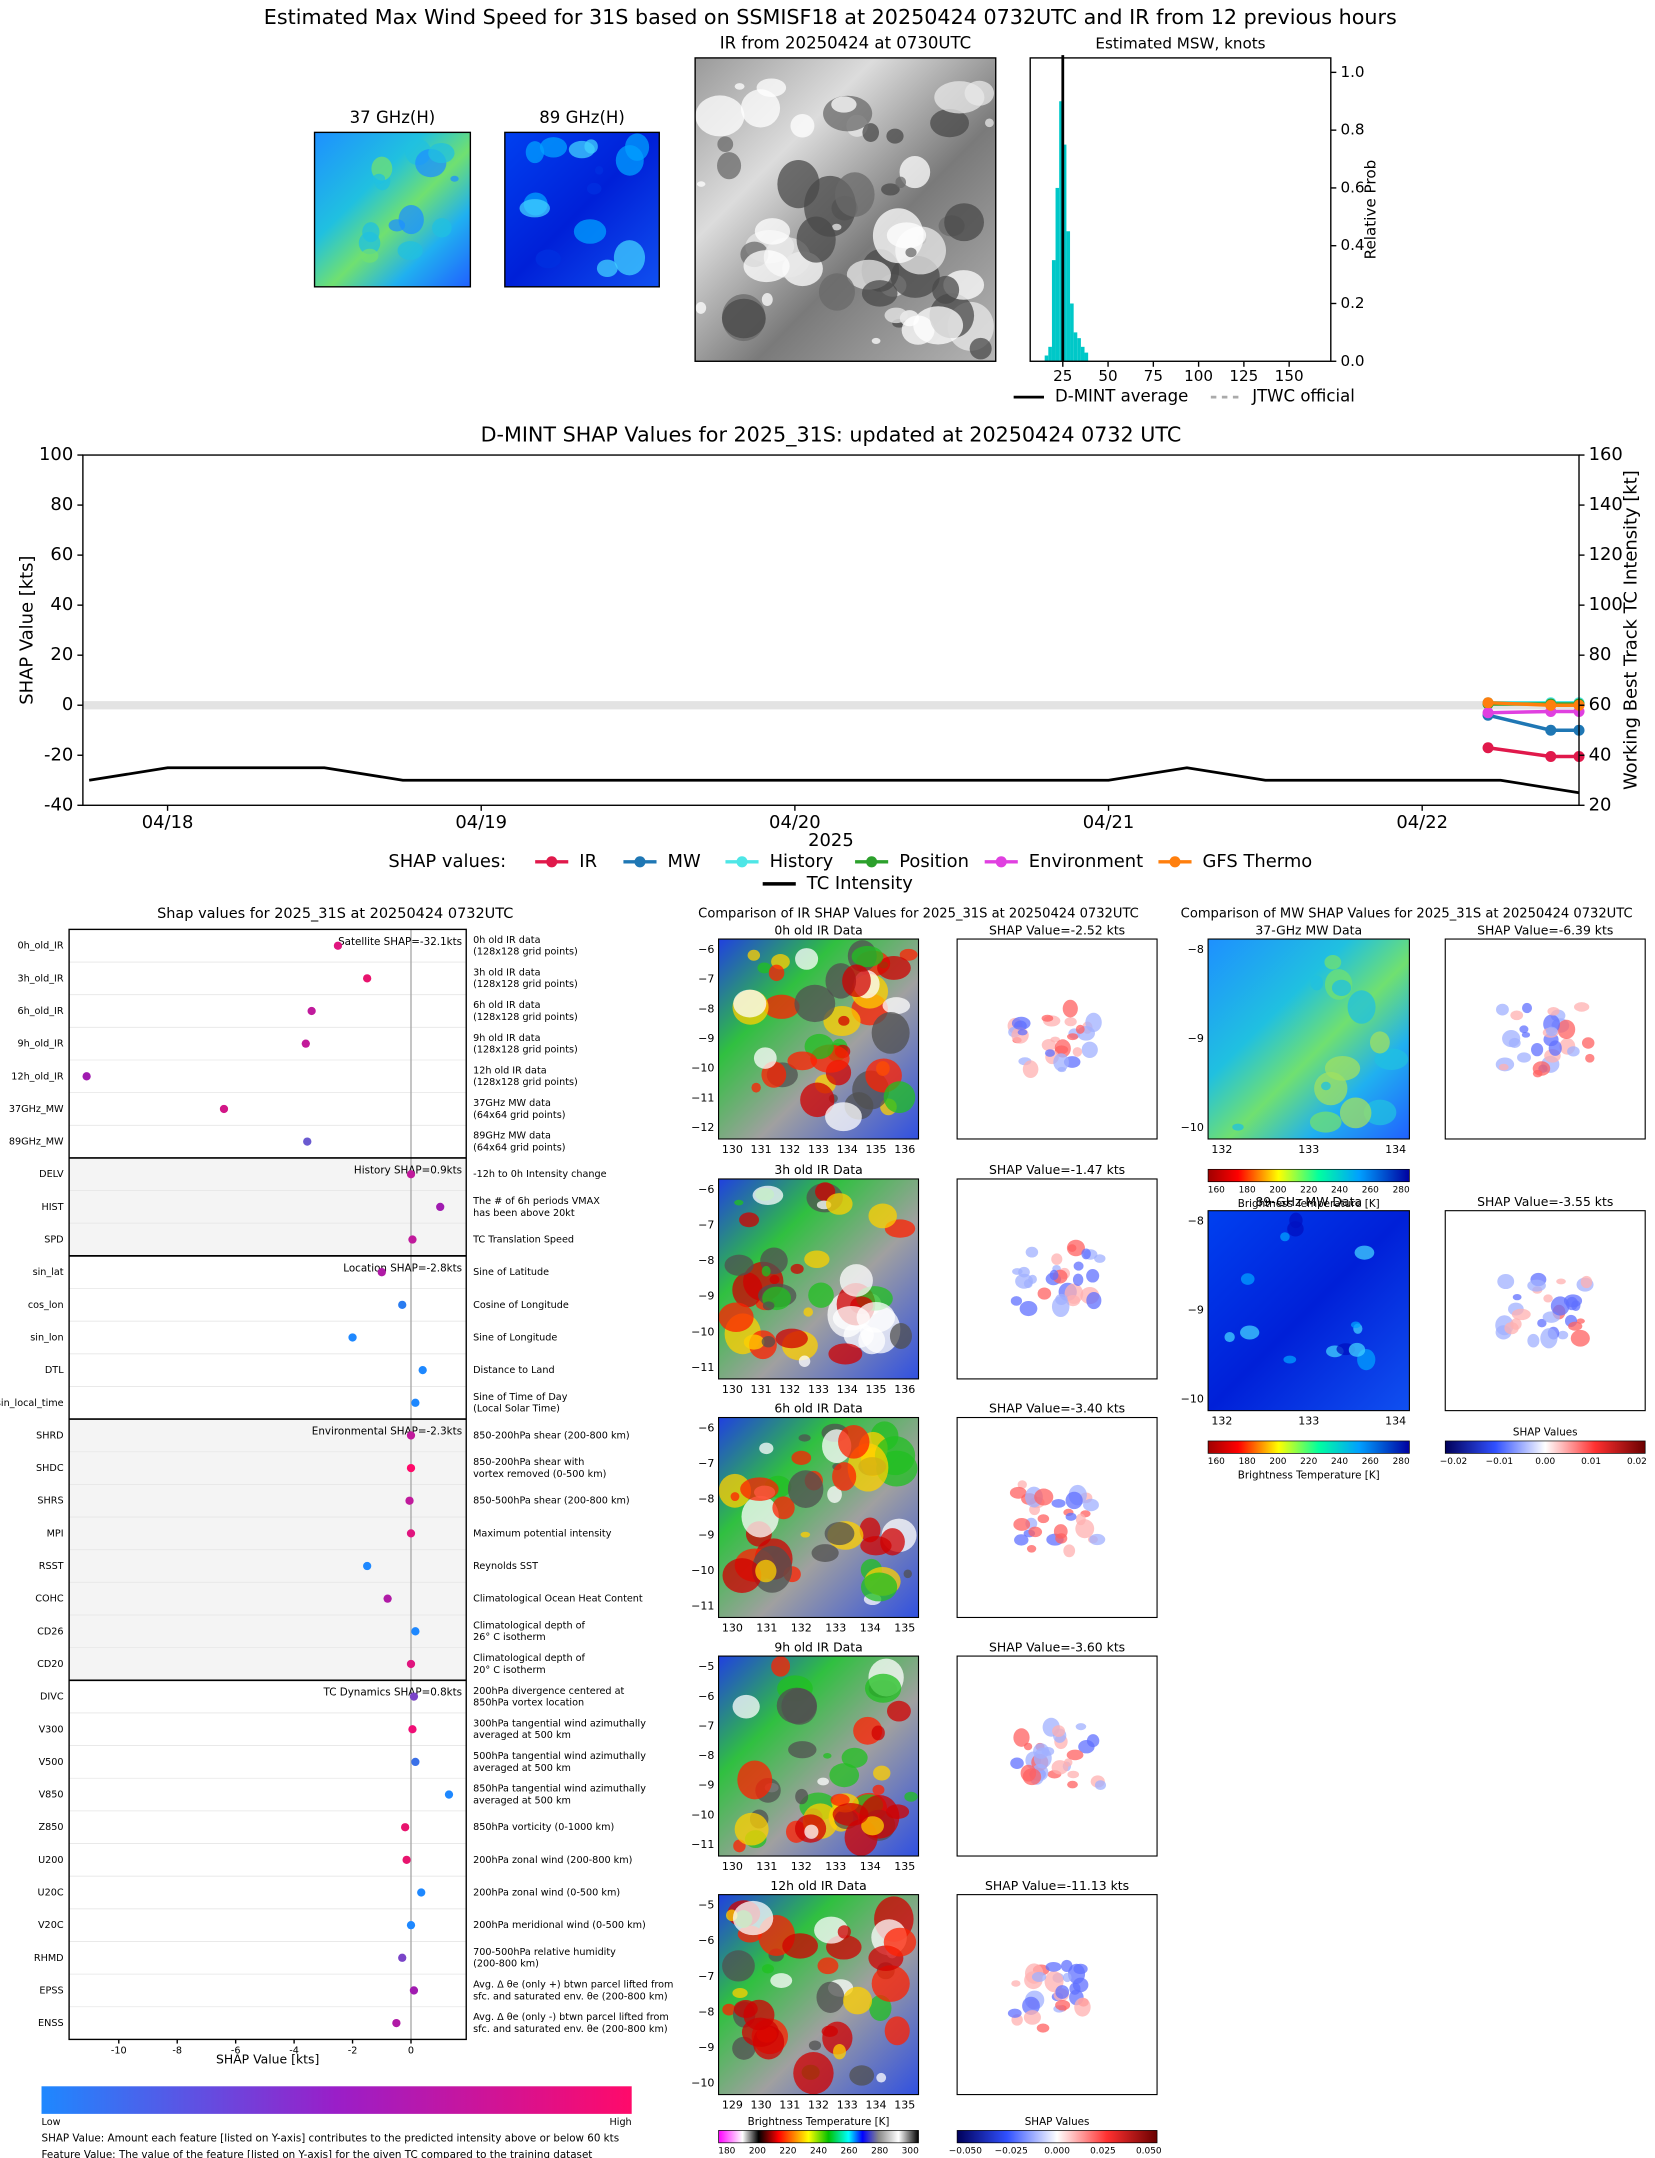  What do you see at coordinates (49, 1958) in the screenshot?
I see `y-tick-label: RHMD` at bounding box center [49, 1958].